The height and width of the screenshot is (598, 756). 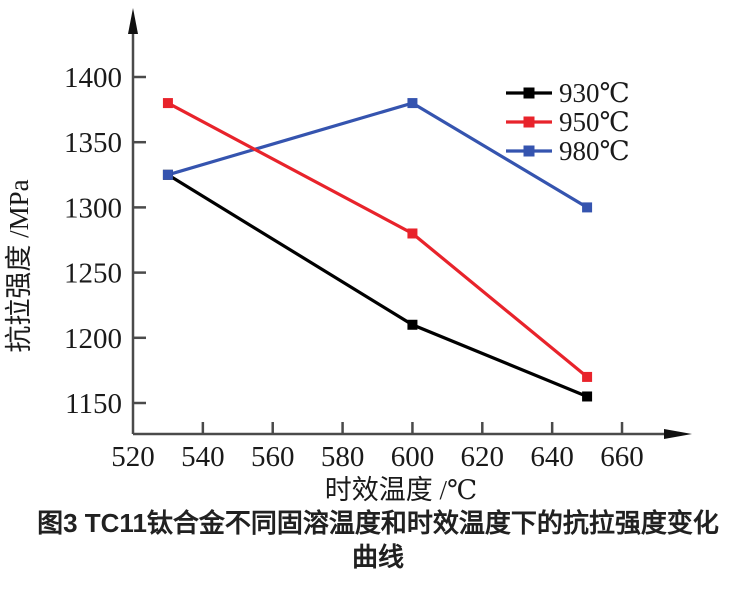 I want to click on x-tick-label: 600, so click(x=413, y=457).